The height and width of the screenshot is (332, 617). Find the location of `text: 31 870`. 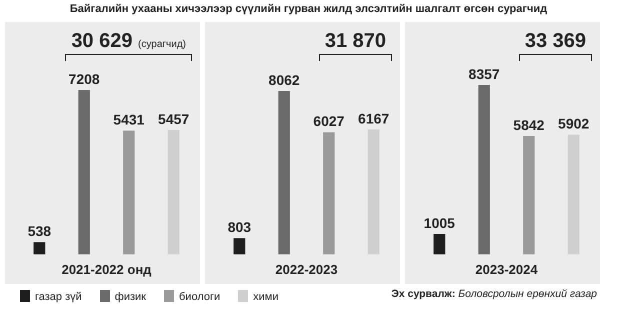

text: 31 870 is located at coordinates (355, 41).